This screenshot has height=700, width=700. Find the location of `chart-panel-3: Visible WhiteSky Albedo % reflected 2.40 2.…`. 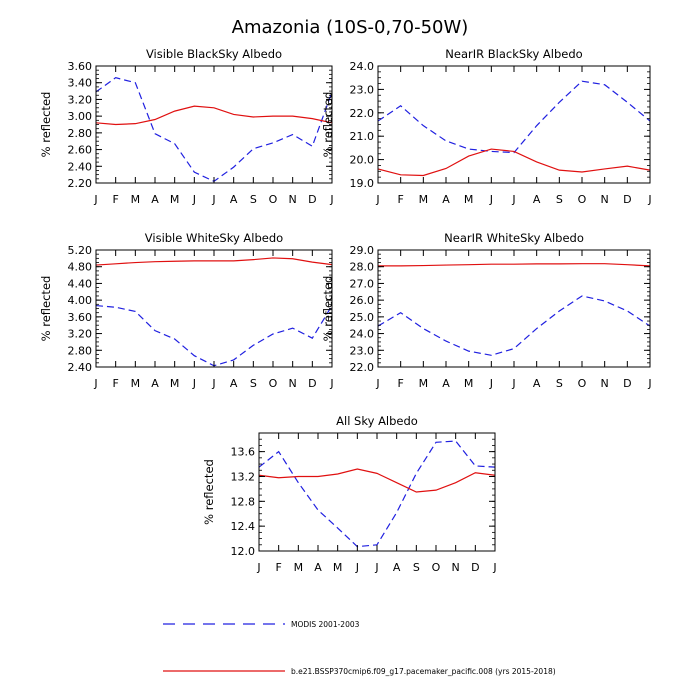

chart-panel-3: Visible WhiteSky Albedo % reflected 2.40 2.… is located at coordinates (186, 310).